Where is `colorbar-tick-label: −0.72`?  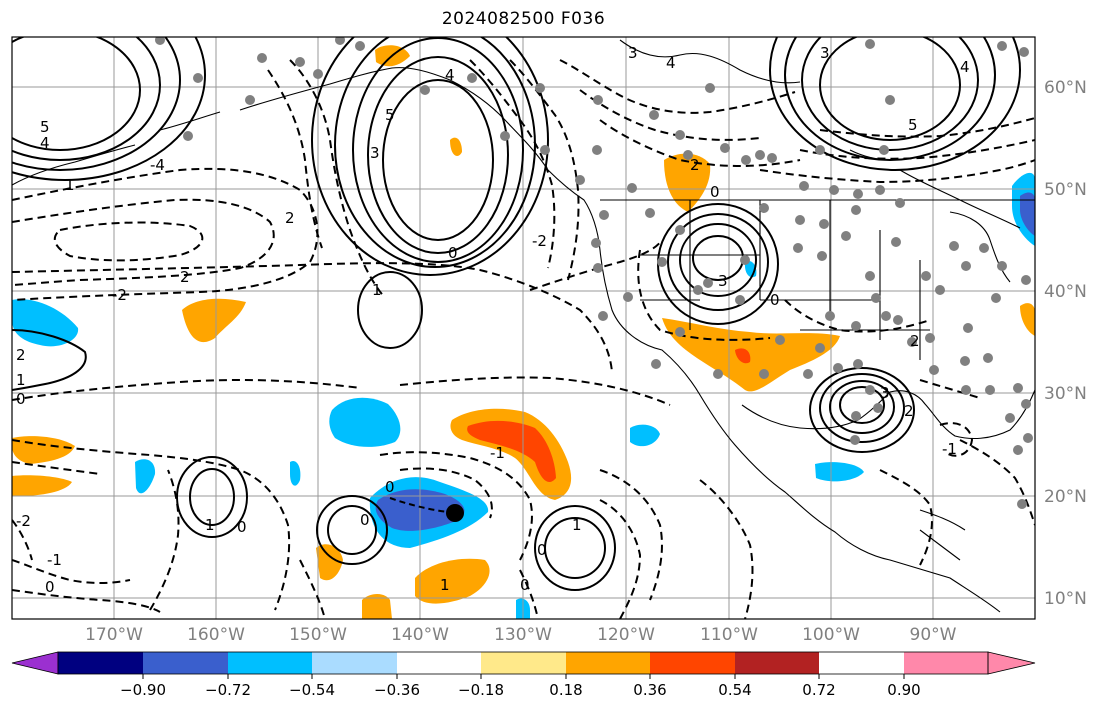
colorbar-tick-label: −0.72 is located at coordinates (228, 690).